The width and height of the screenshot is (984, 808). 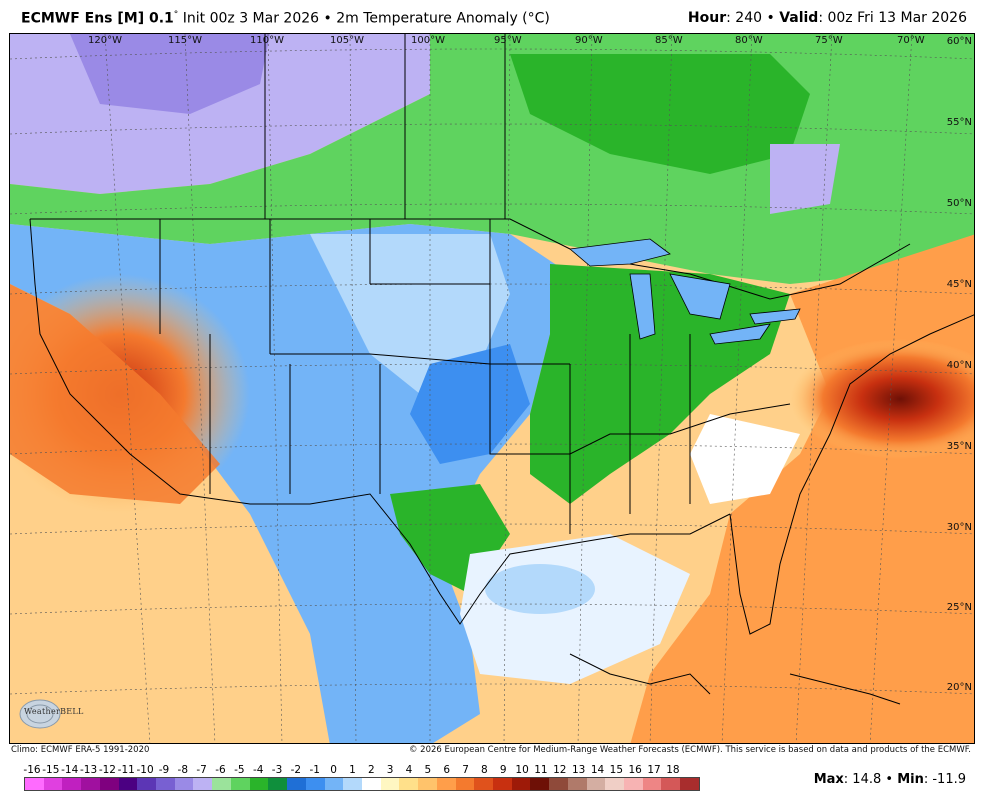 What do you see at coordinates (828, 779) in the screenshot?
I see `max-label: Max` at bounding box center [828, 779].